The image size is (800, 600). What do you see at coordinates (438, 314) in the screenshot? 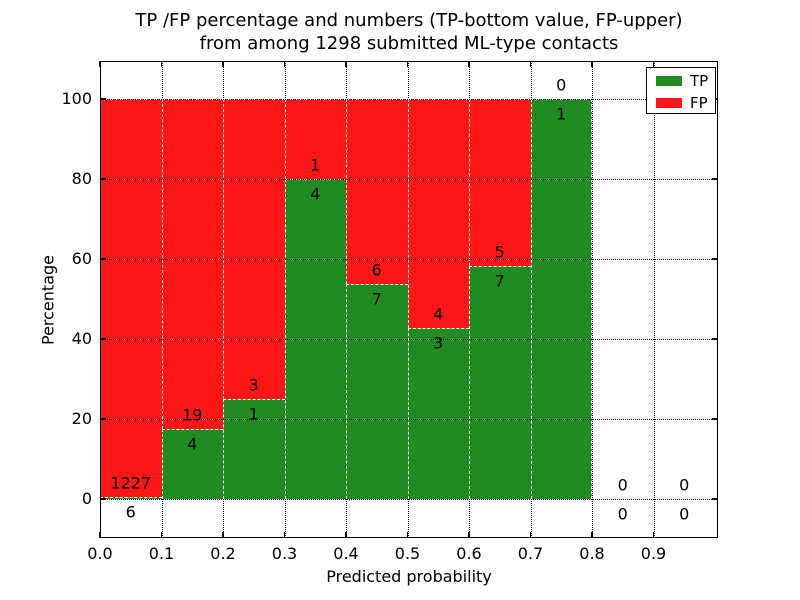
I see `bar-label-fp: 4` at bounding box center [438, 314].